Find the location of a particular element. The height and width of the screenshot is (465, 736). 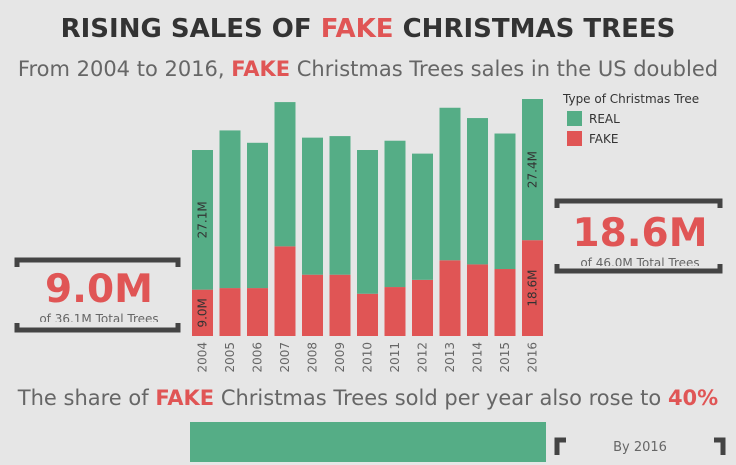

share-percent: 40% is located at coordinates (693, 398).